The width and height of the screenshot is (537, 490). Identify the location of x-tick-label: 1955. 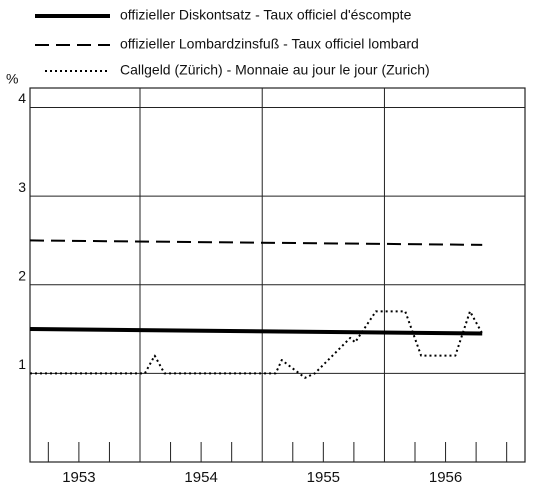
(323, 477).